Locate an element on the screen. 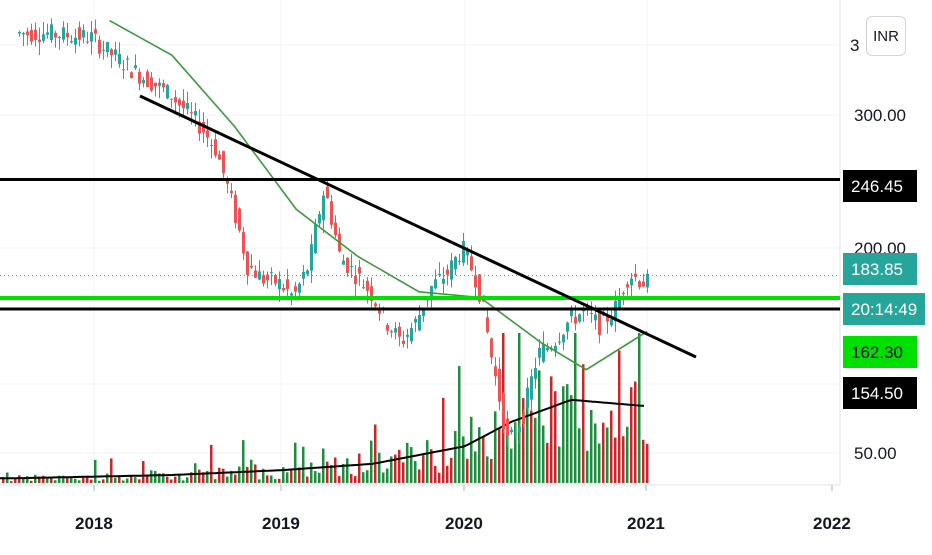 The height and width of the screenshot is (555, 932). currency-button: INR is located at coordinates (886, 36).